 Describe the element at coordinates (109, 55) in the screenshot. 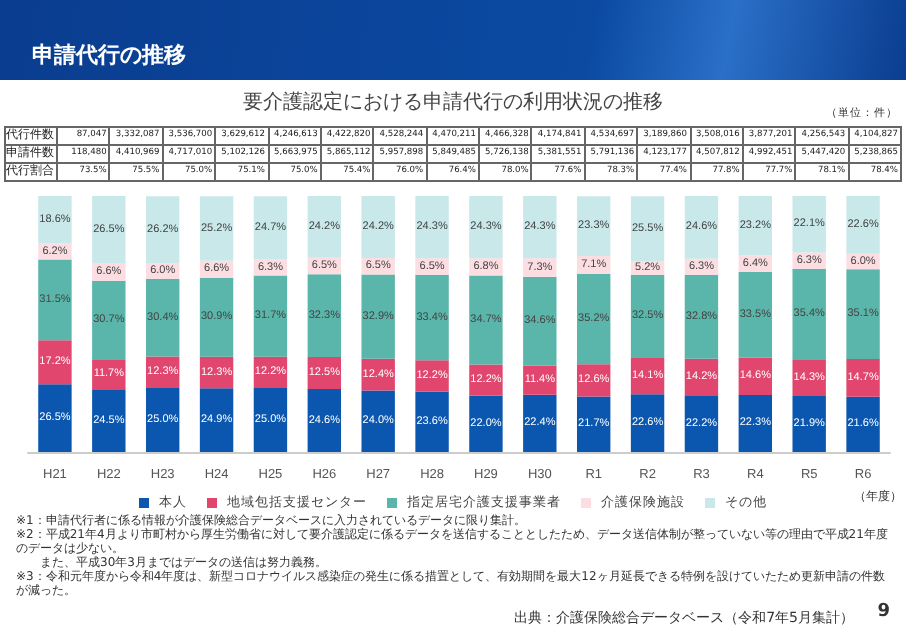

I see `chart-title: 申請代行の推移` at that location.